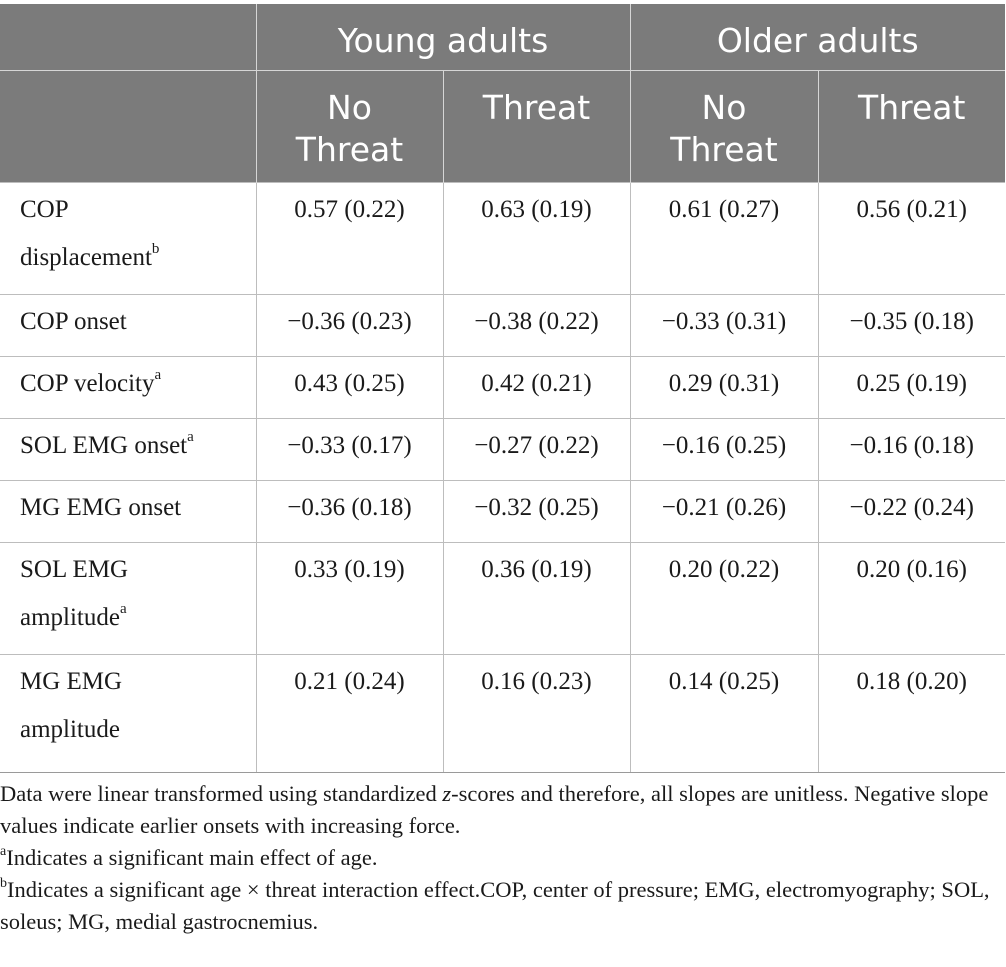  Describe the element at coordinates (349, 387) in the screenshot. I see `value-cell: 0.43 (0.25)` at that location.